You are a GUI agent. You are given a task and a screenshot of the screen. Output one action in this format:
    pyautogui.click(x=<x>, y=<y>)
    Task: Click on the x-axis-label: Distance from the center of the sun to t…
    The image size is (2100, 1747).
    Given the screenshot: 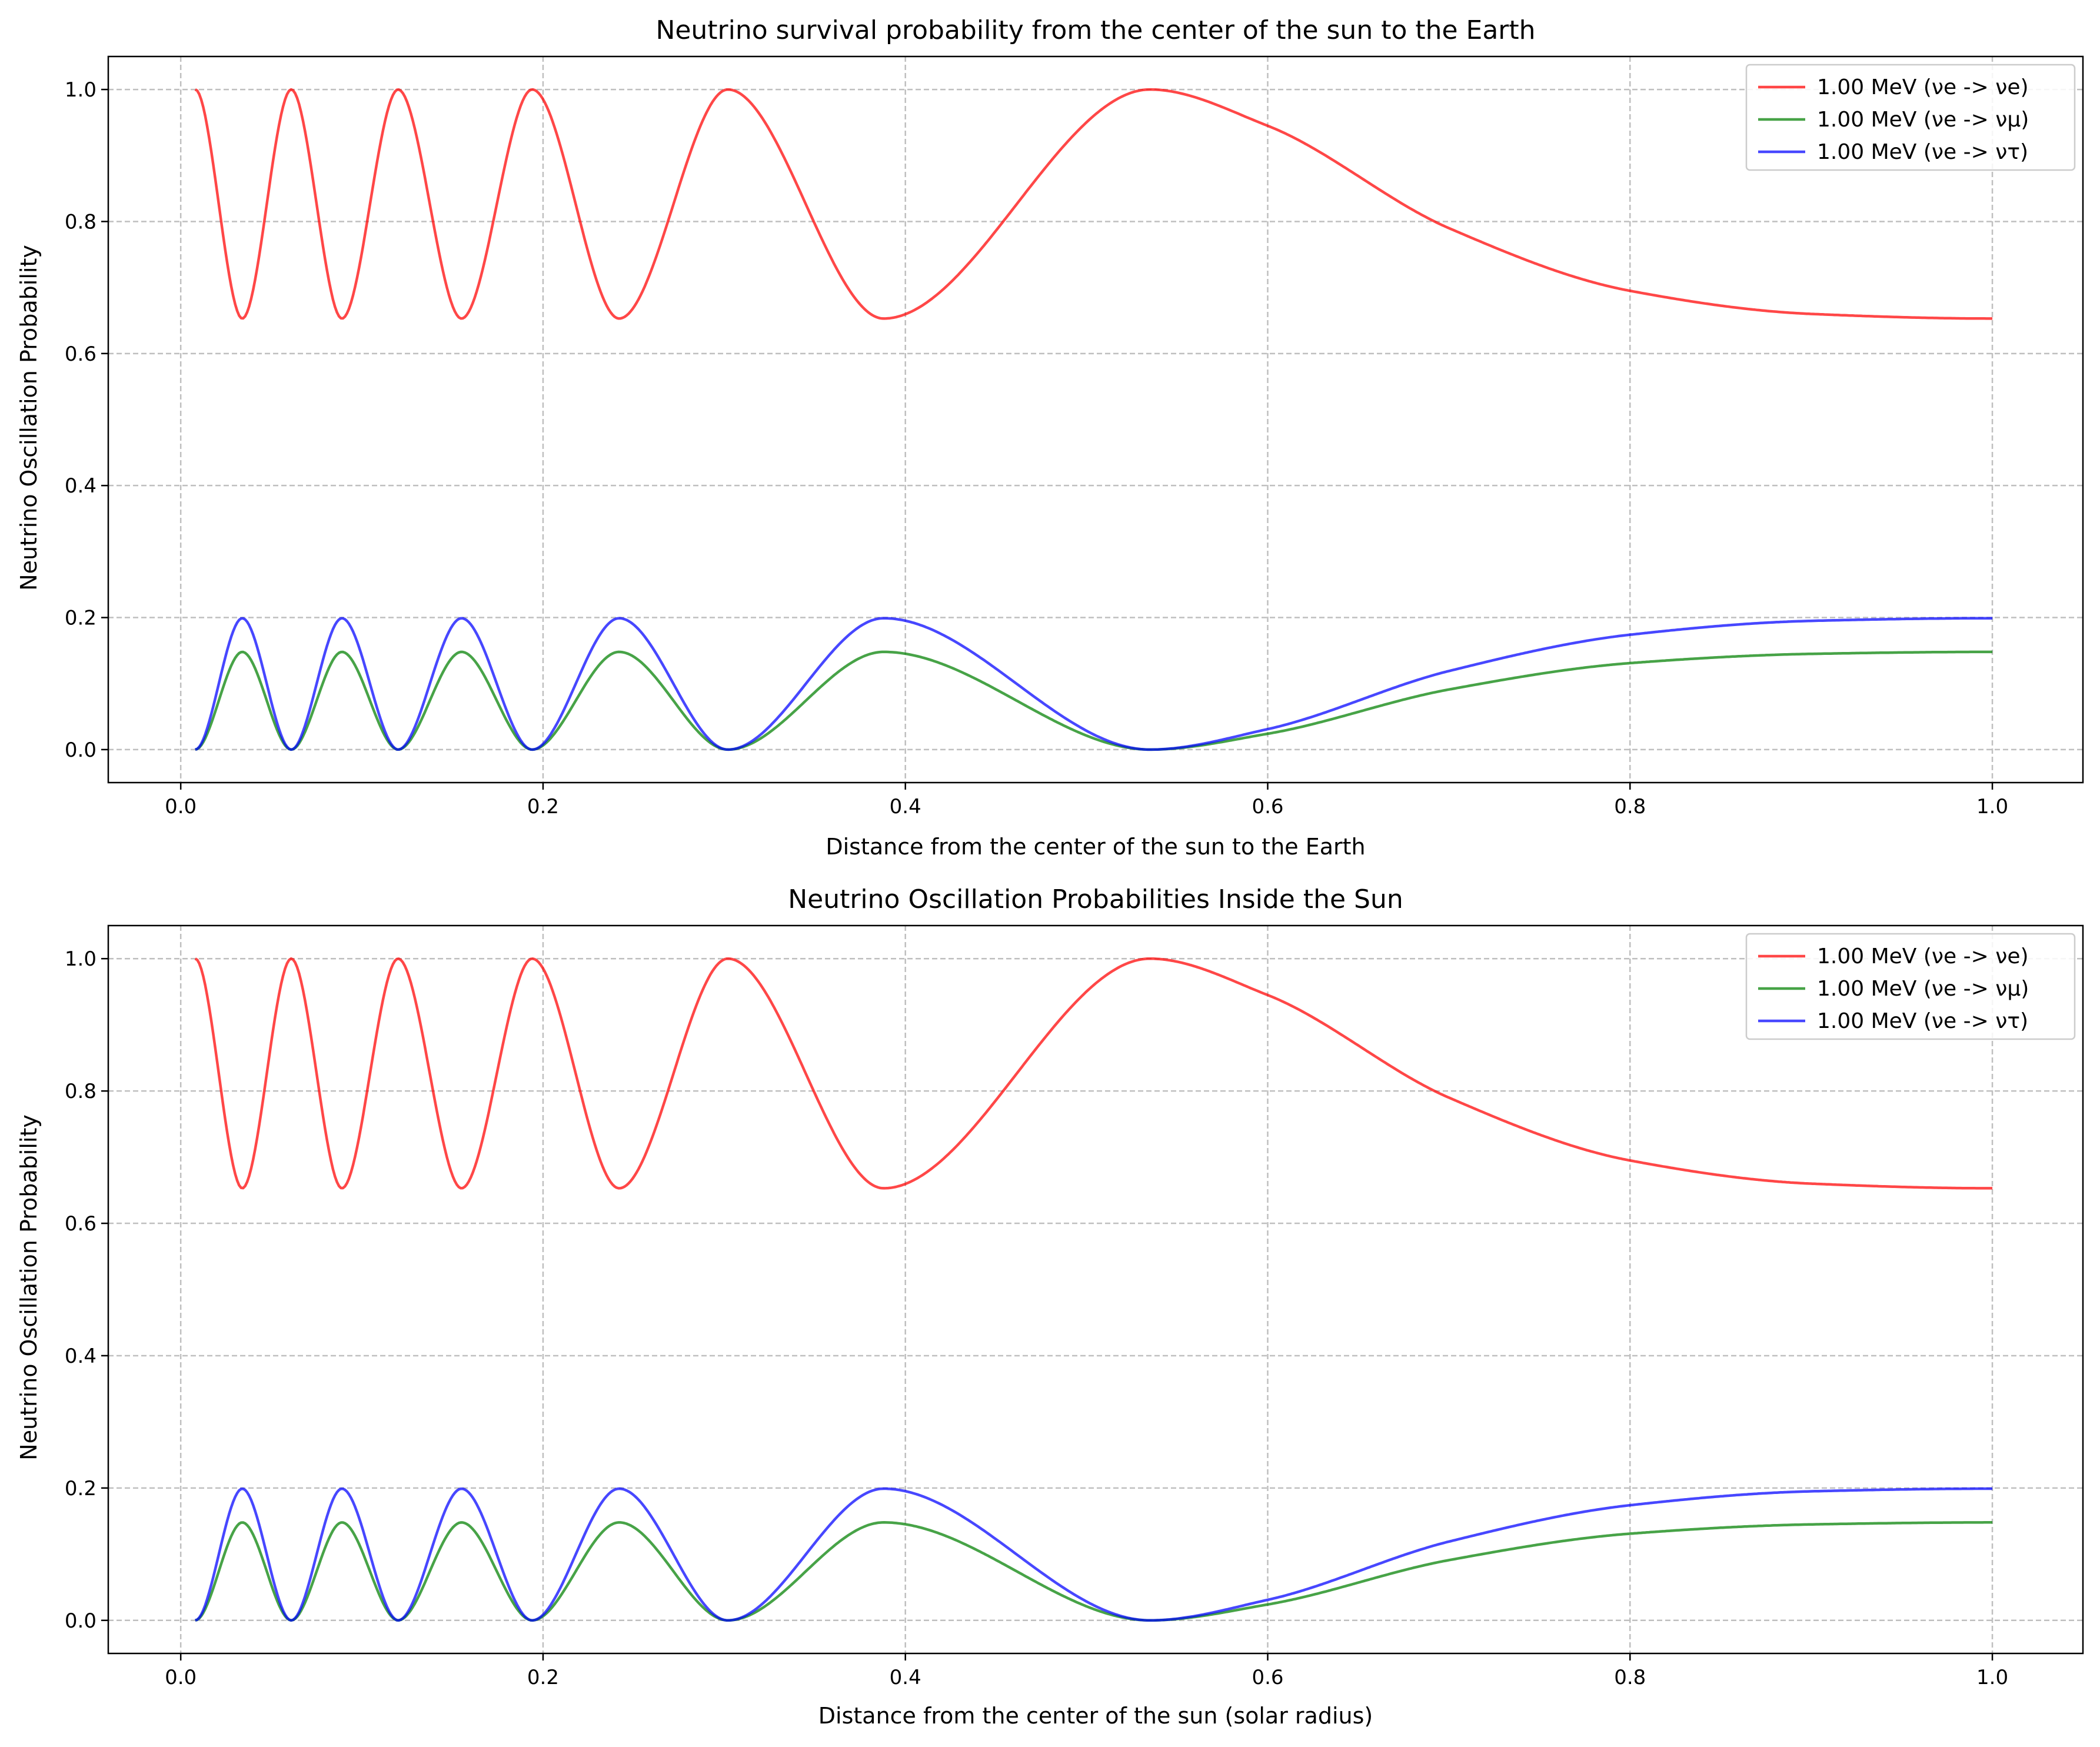 What is the action you would take?
    pyautogui.click(x=1095, y=847)
    